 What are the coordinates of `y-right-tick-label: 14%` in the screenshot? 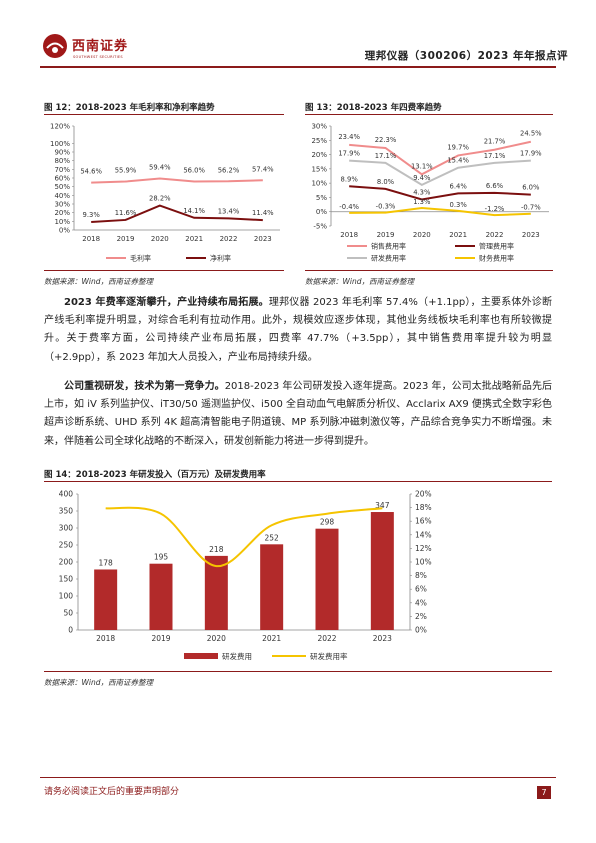 It's located at (423, 534).